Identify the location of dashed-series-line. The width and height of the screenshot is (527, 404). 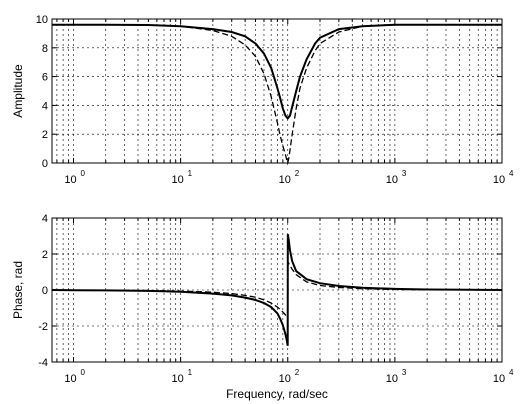
(277, 291).